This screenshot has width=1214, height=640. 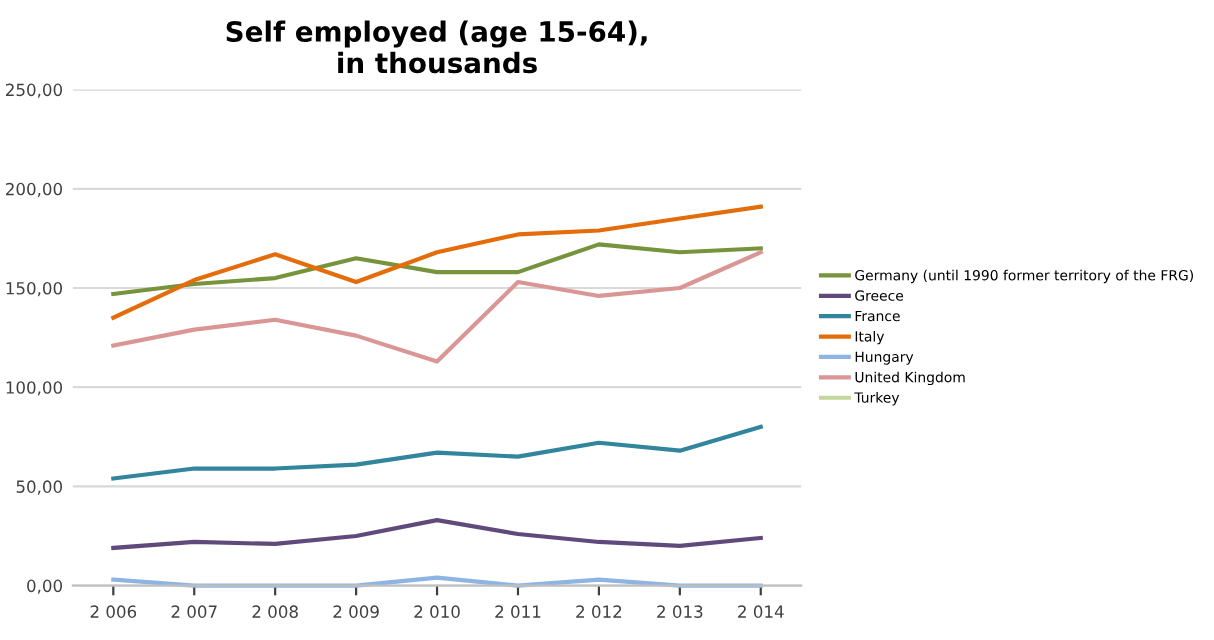 What do you see at coordinates (34, 190) in the screenshot?
I see `y-tick-label: 200,00` at bounding box center [34, 190].